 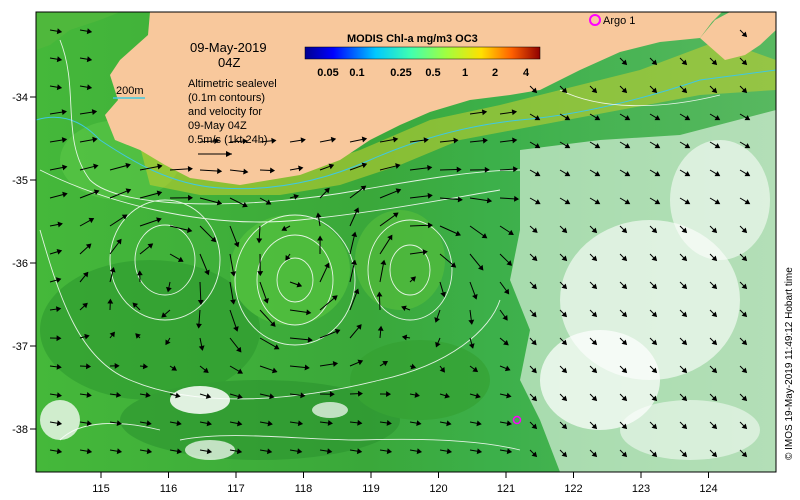 What do you see at coordinates (229, 154) in the screenshot?
I see `velocity-key-arrowhead` at bounding box center [229, 154].